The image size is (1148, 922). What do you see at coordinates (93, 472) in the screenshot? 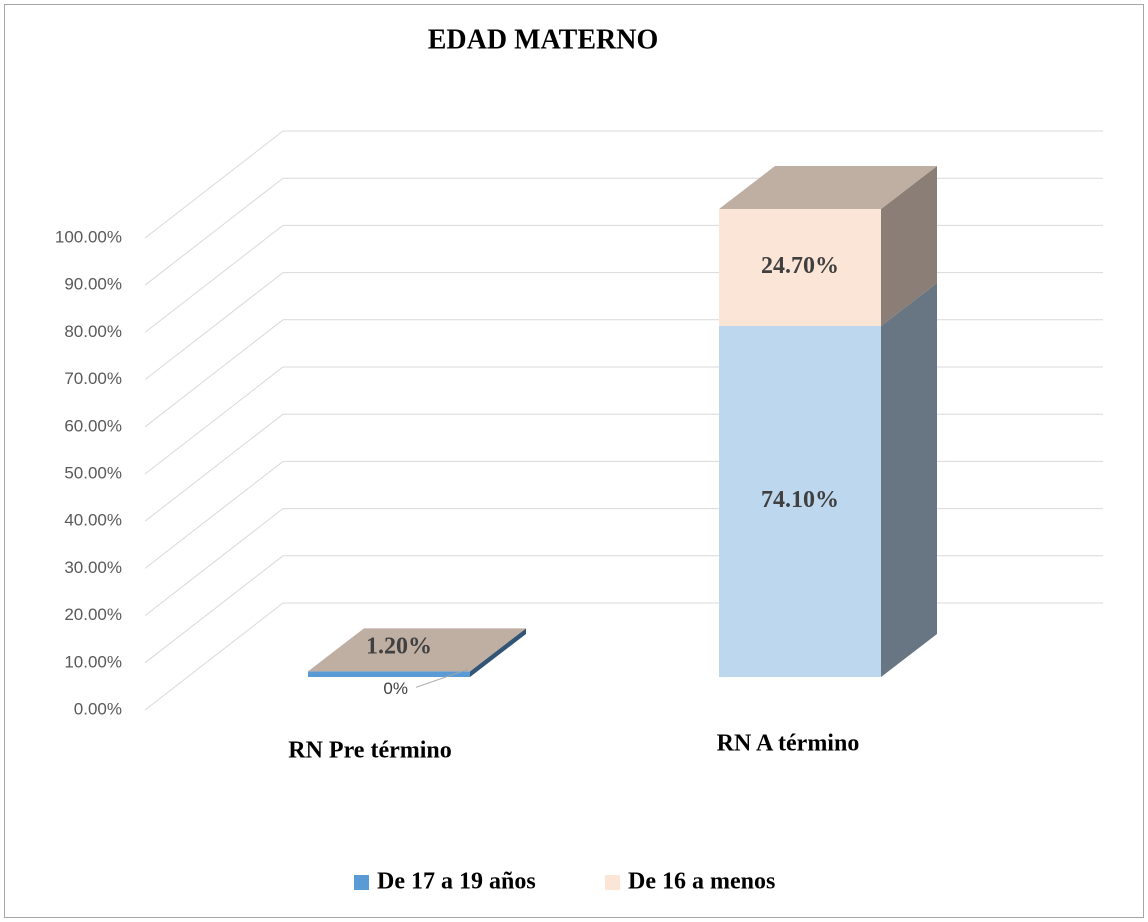
I see `y-tick-label: 50.00%` at bounding box center [93, 472].